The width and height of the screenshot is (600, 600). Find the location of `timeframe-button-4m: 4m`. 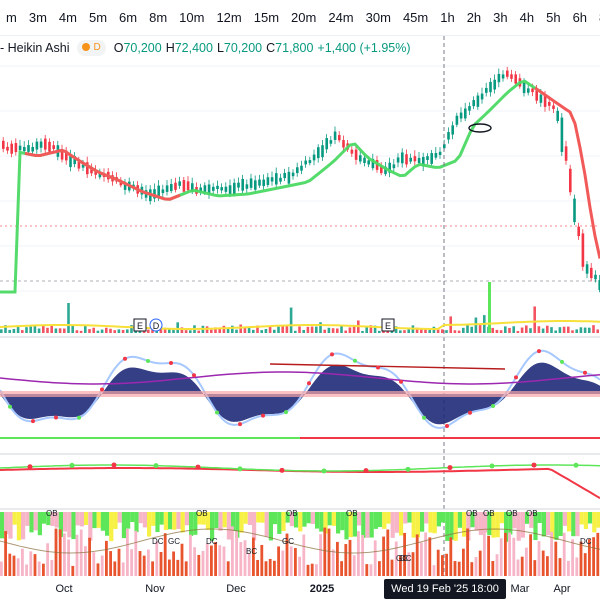

timeframe-button-4m: 4m is located at coordinates (67, 17).